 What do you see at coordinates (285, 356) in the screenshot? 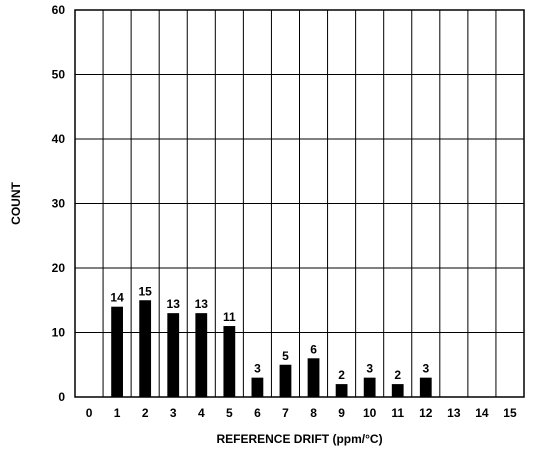
I see `bar-value-label: 5` at bounding box center [285, 356].